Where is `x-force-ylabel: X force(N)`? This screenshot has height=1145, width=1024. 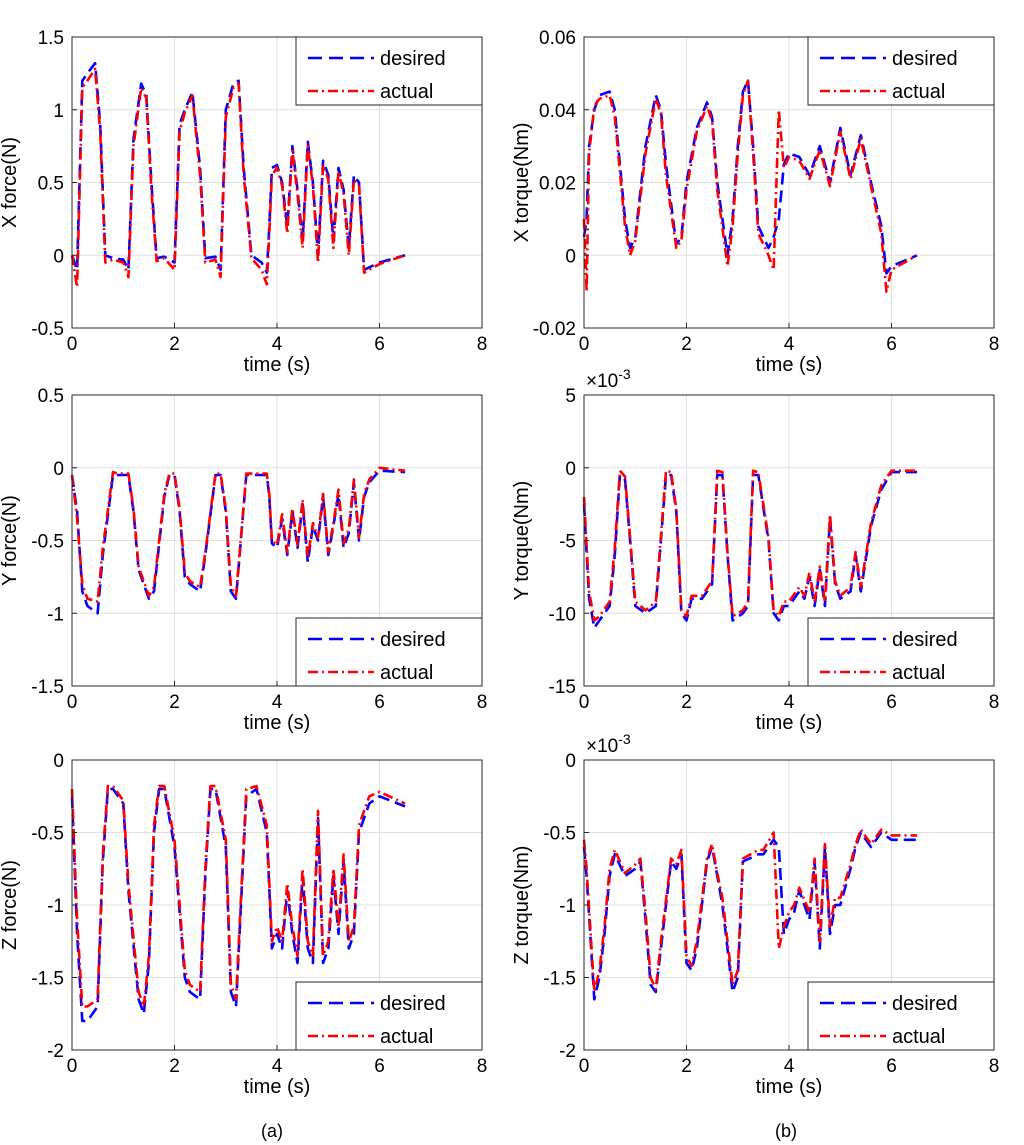
x-force-ylabel: X force(N) is located at coordinates (10, 182).